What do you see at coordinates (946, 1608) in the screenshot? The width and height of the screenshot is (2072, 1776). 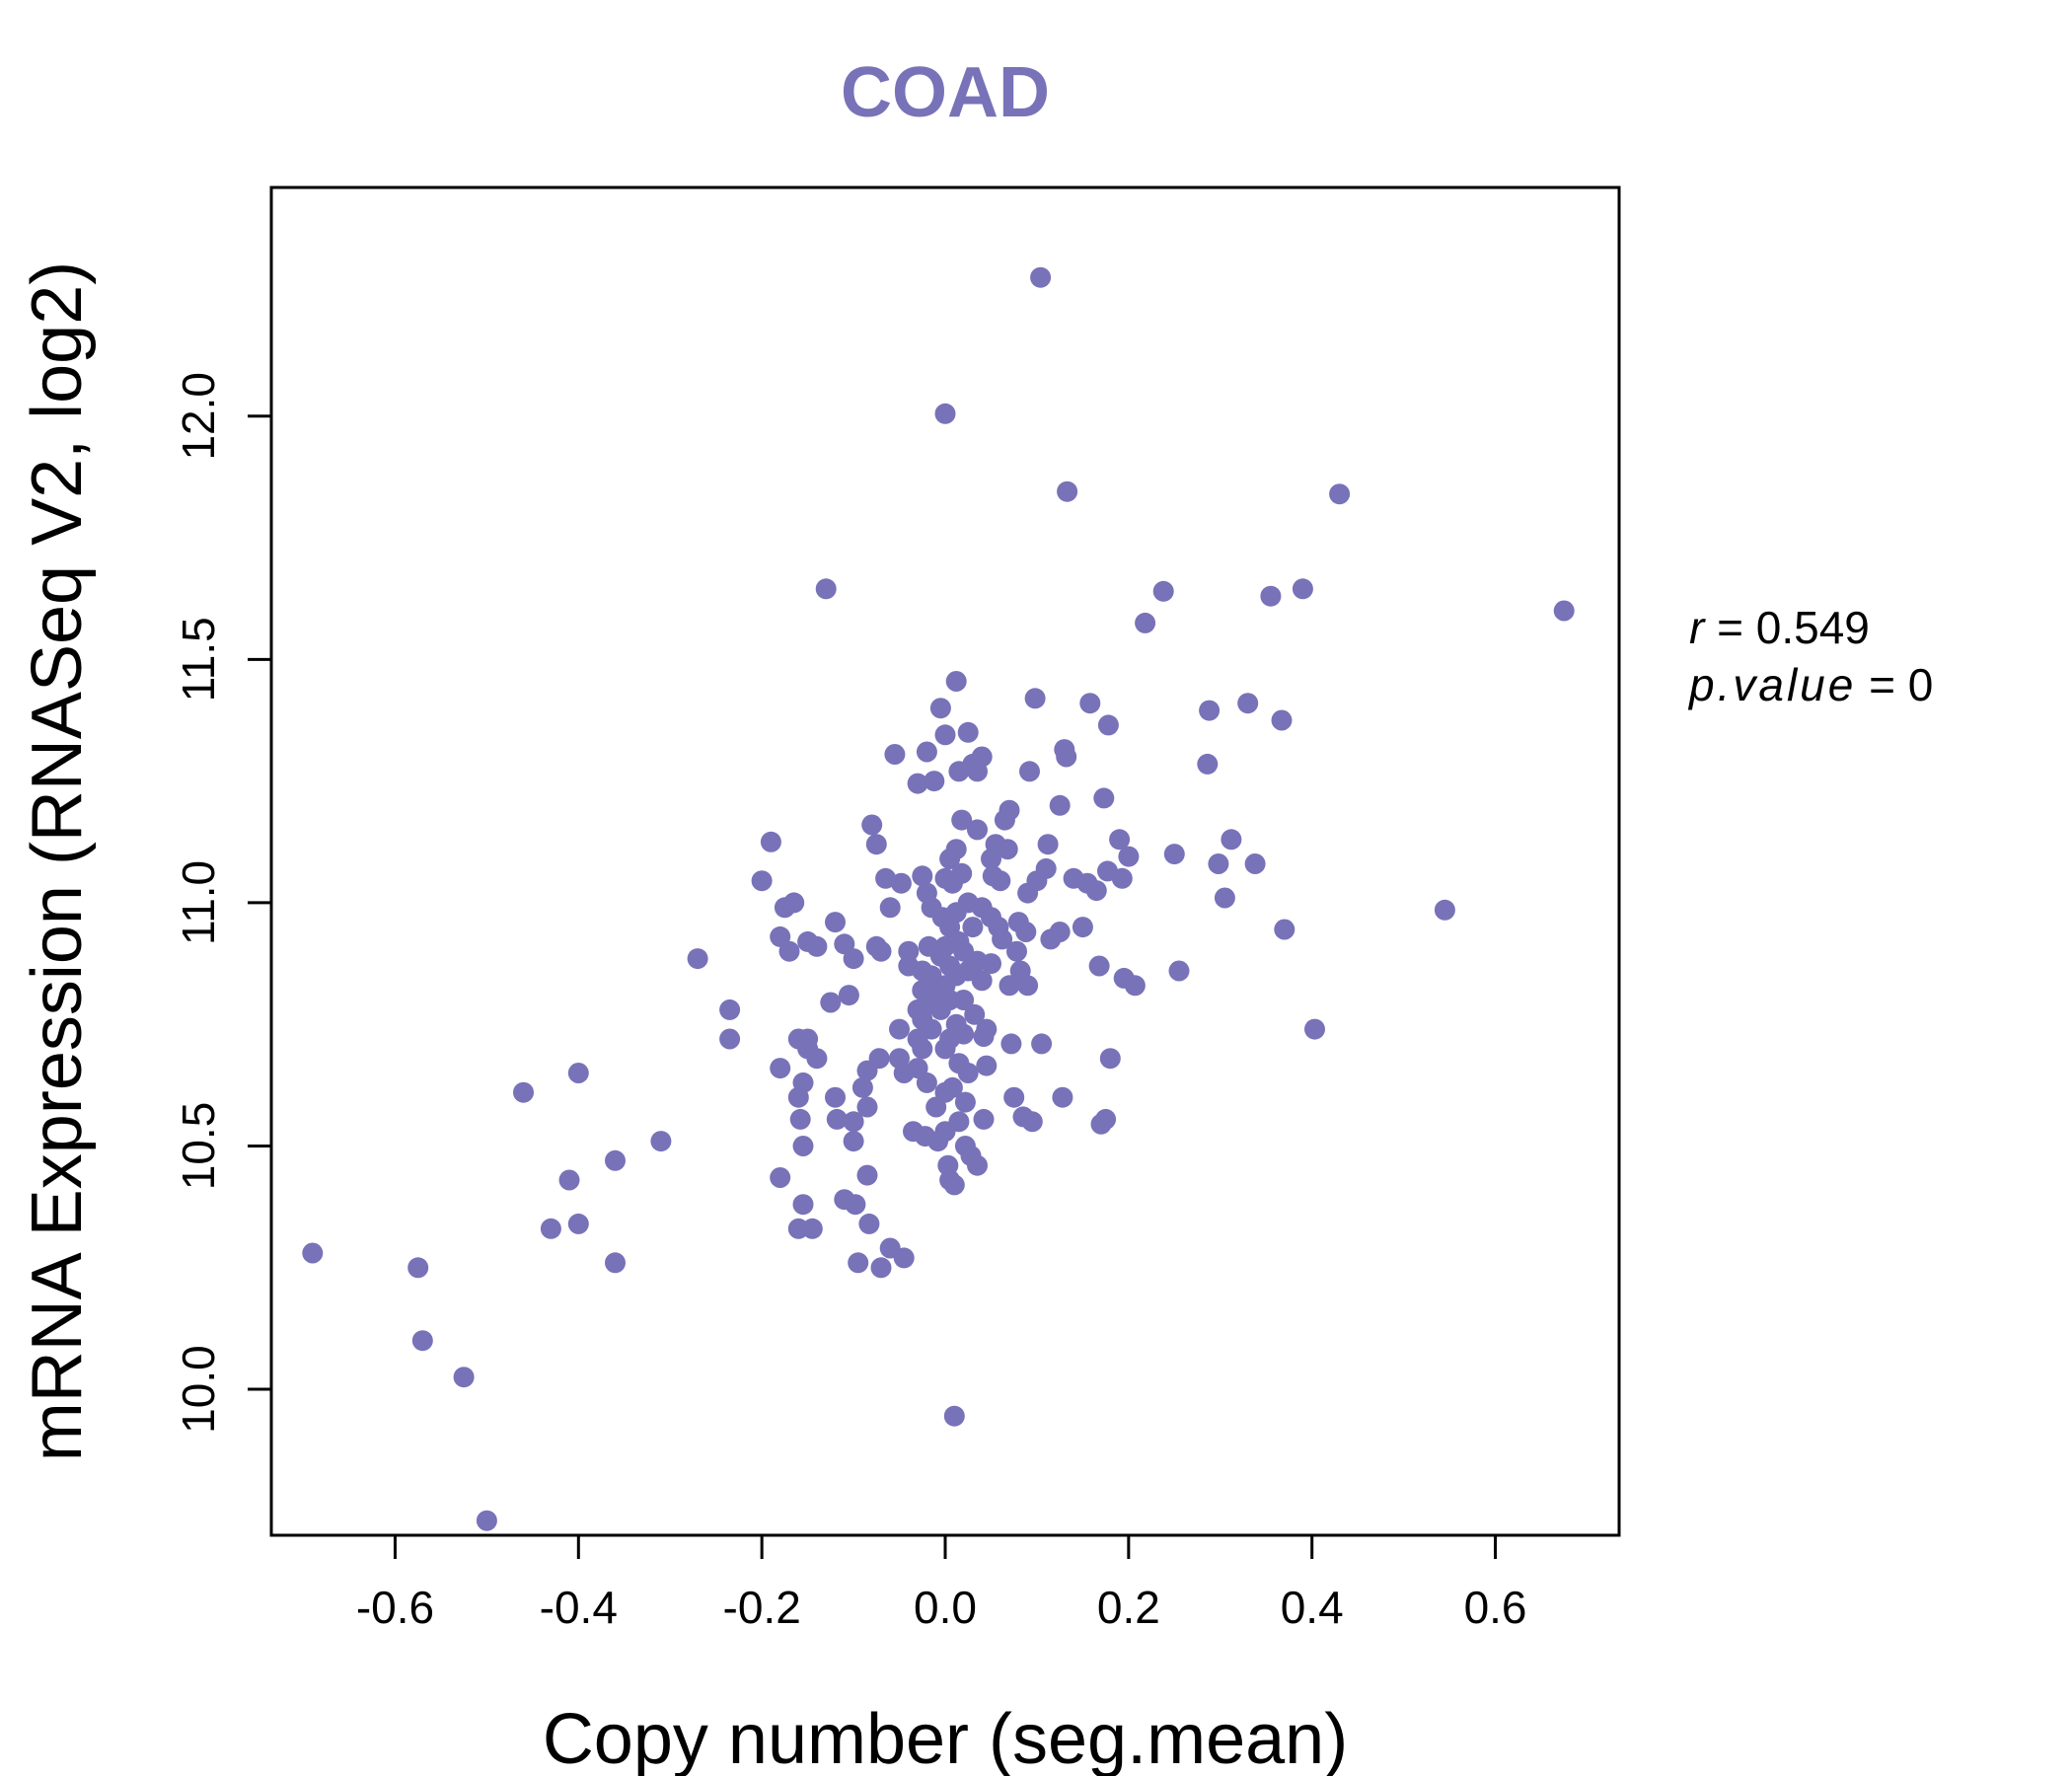 I see `x-tick-label: 0.0` at bounding box center [946, 1608].